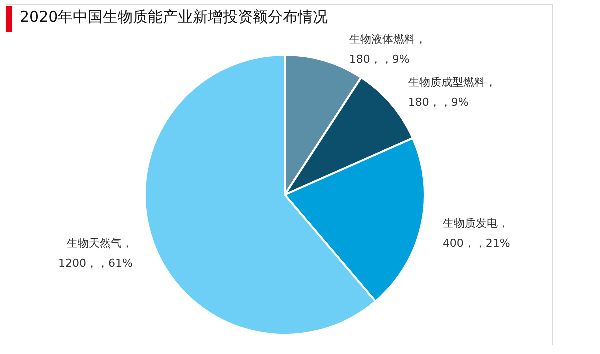 Image resolution: width=600 pixels, height=354 pixels. What do you see at coordinates (452, 92) in the screenshot?
I see `slice-label: 生物质成型燃料， 180，，9%` at bounding box center [452, 92].